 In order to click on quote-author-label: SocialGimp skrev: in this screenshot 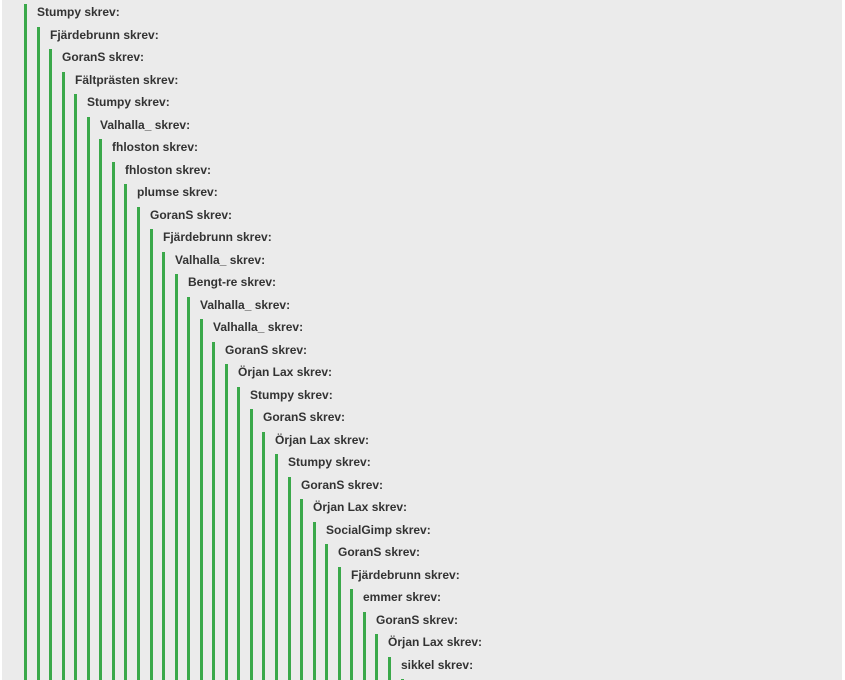, I will do `click(378, 530)`.